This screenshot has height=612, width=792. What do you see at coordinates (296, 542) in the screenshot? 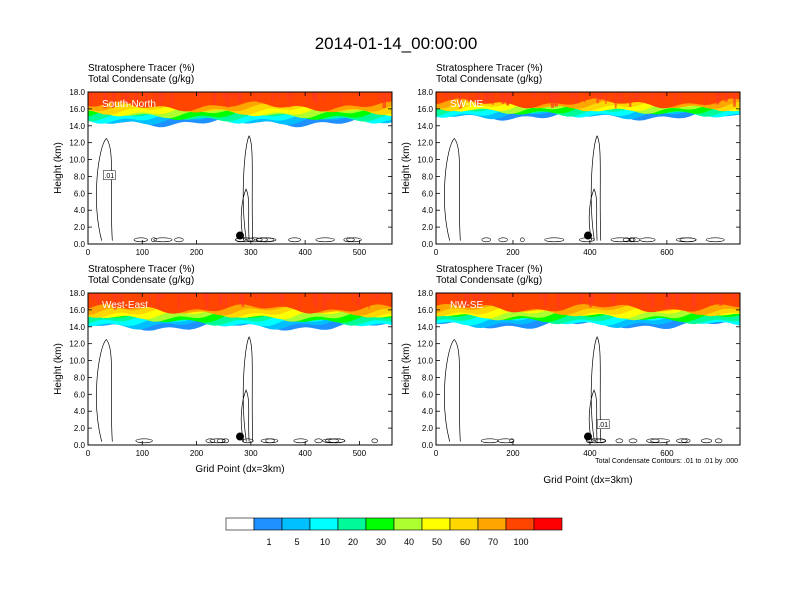
I see `colorbar-label: 5` at bounding box center [296, 542].